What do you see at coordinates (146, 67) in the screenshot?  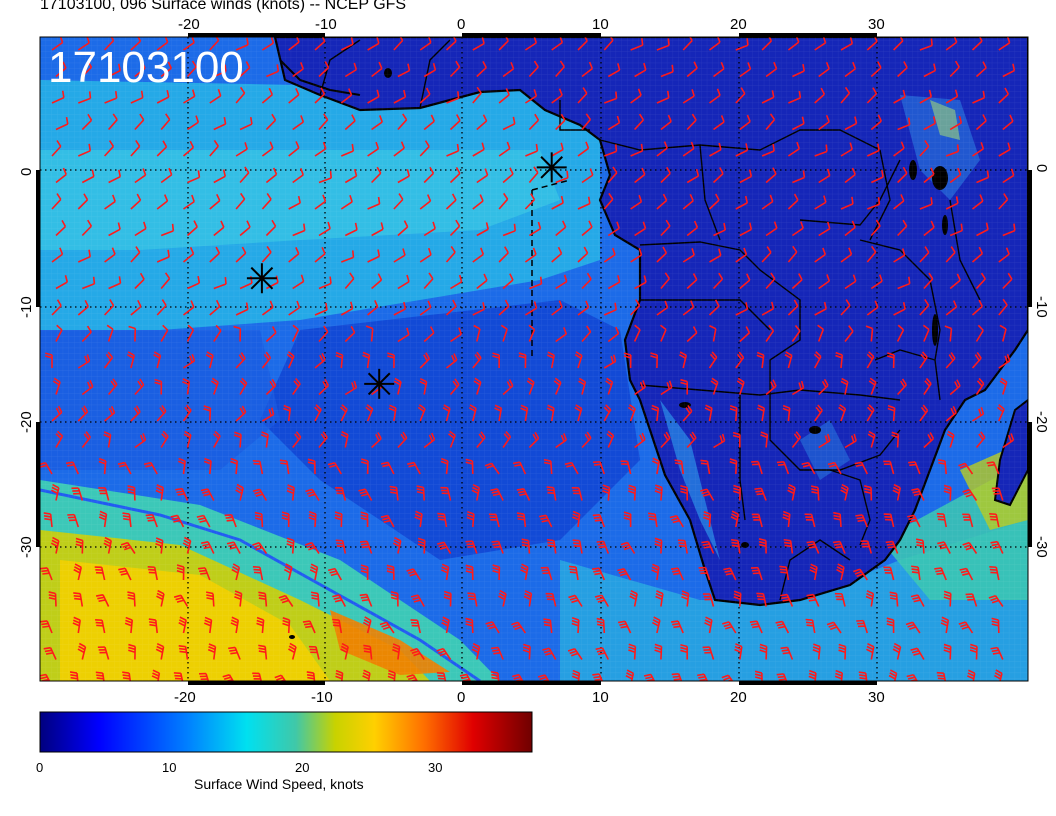 I see `timestamp-stamp: 17103100` at bounding box center [146, 67].